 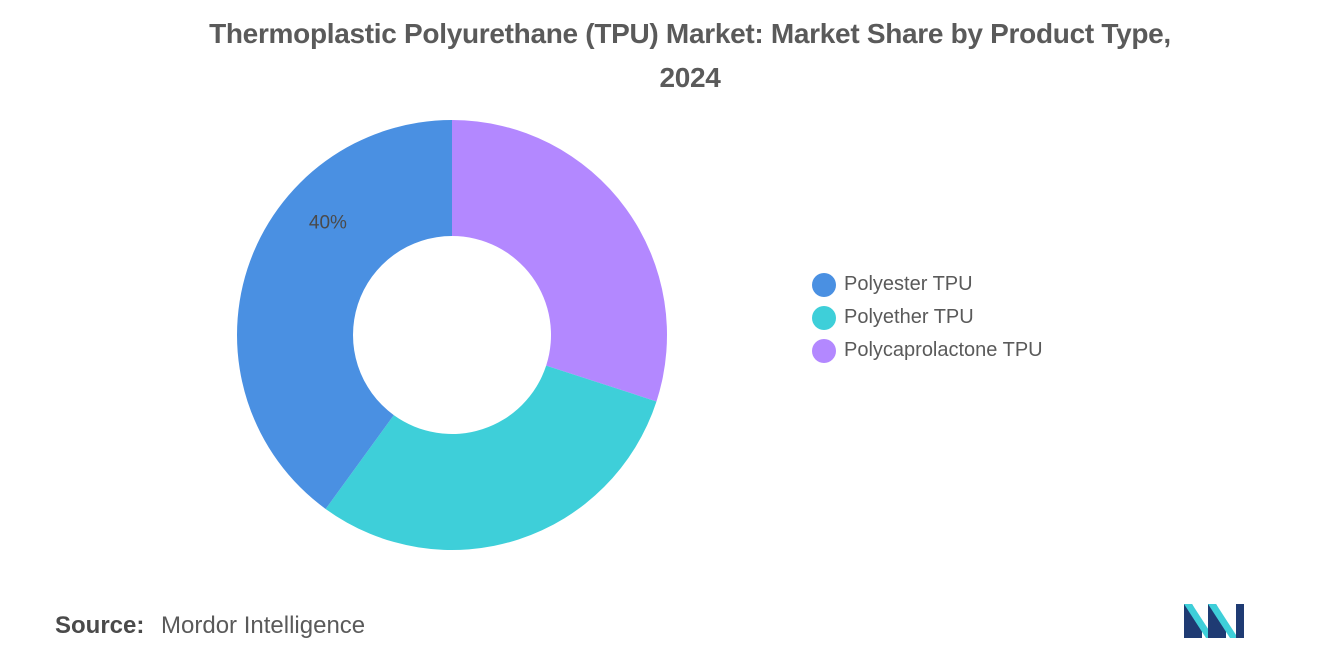 What do you see at coordinates (559, 261) in the screenshot?
I see `donut-slice-polycaprolactone-tpu` at bounding box center [559, 261].